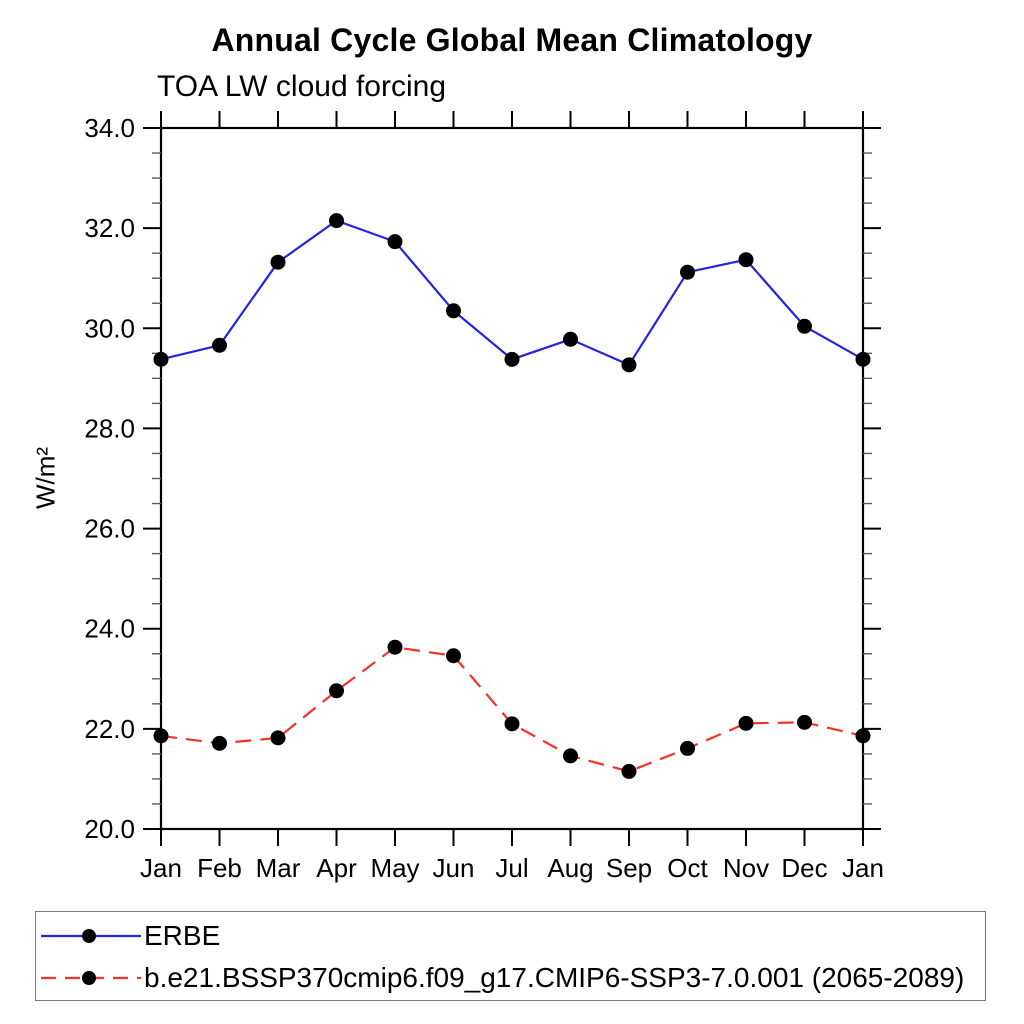 This screenshot has width=1024, height=1024. I want to click on legend-sample-dashed-line, so click(91, 978).